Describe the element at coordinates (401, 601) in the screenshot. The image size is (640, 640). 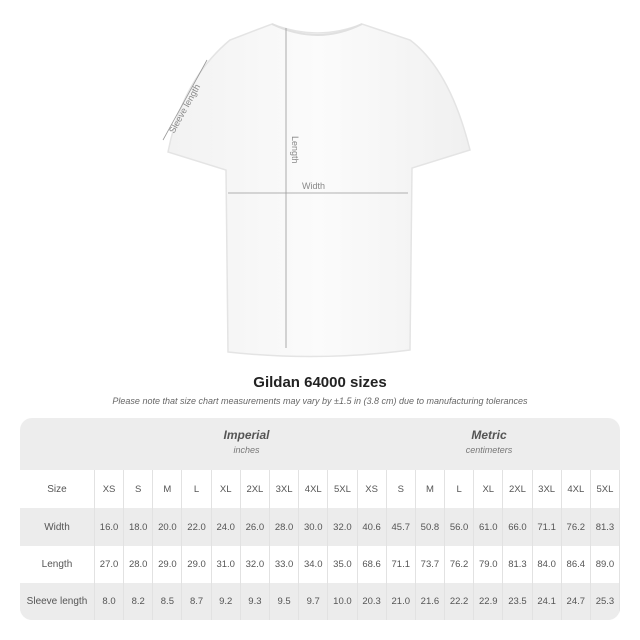
I see `metric-cell: 21.0` at that location.